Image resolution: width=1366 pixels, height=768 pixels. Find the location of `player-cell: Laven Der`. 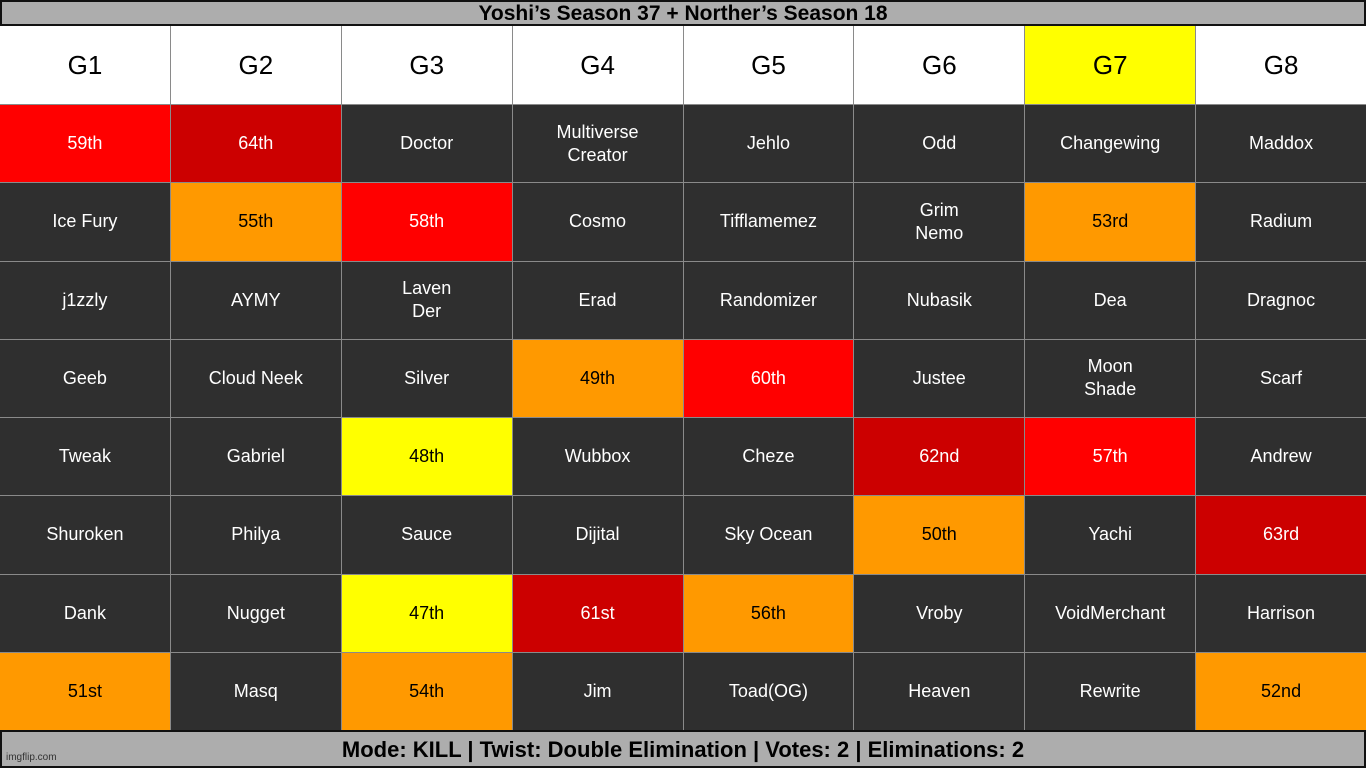

player-cell: Laven Der is located at coordinates (426, 300).